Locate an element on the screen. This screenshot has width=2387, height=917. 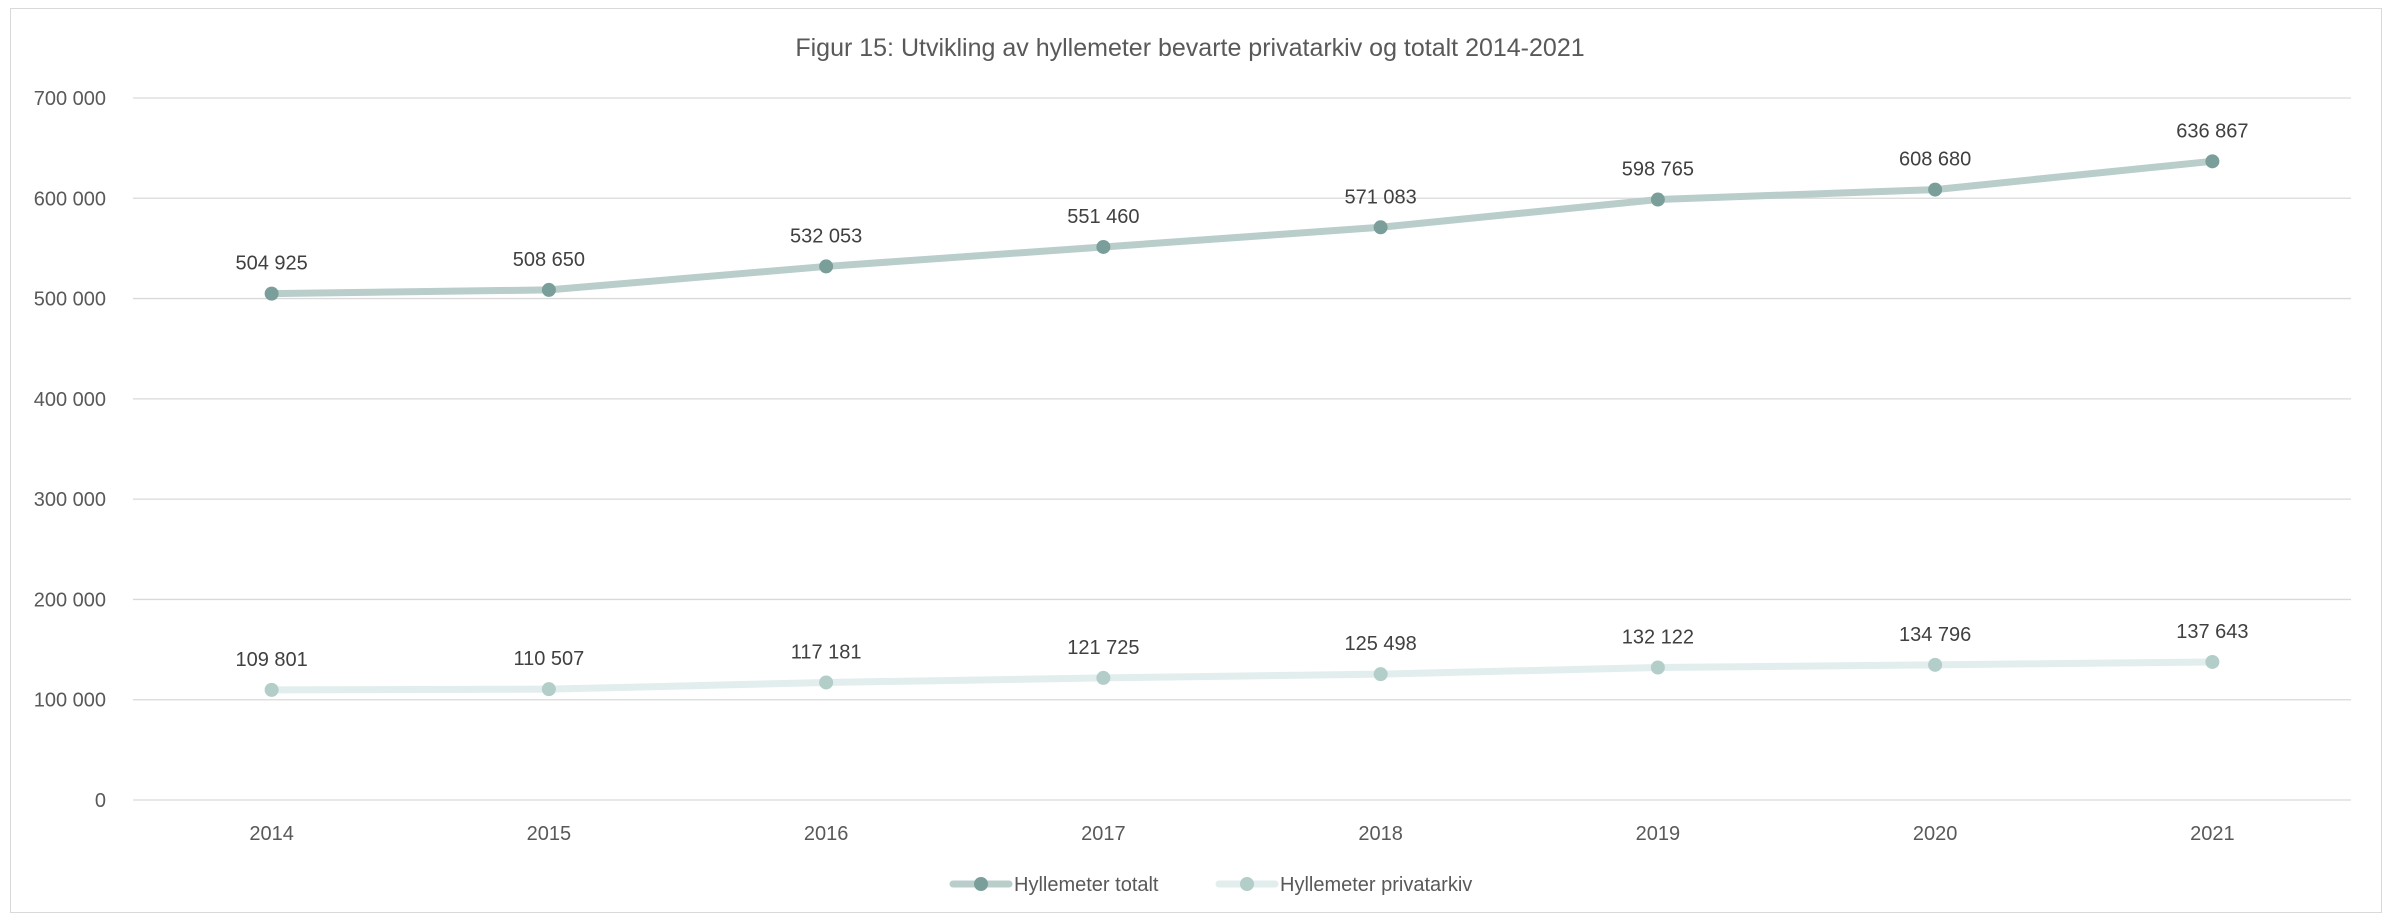
legend-item: Hyllemeter privatarkiv is located at coordinates (1343, 885).